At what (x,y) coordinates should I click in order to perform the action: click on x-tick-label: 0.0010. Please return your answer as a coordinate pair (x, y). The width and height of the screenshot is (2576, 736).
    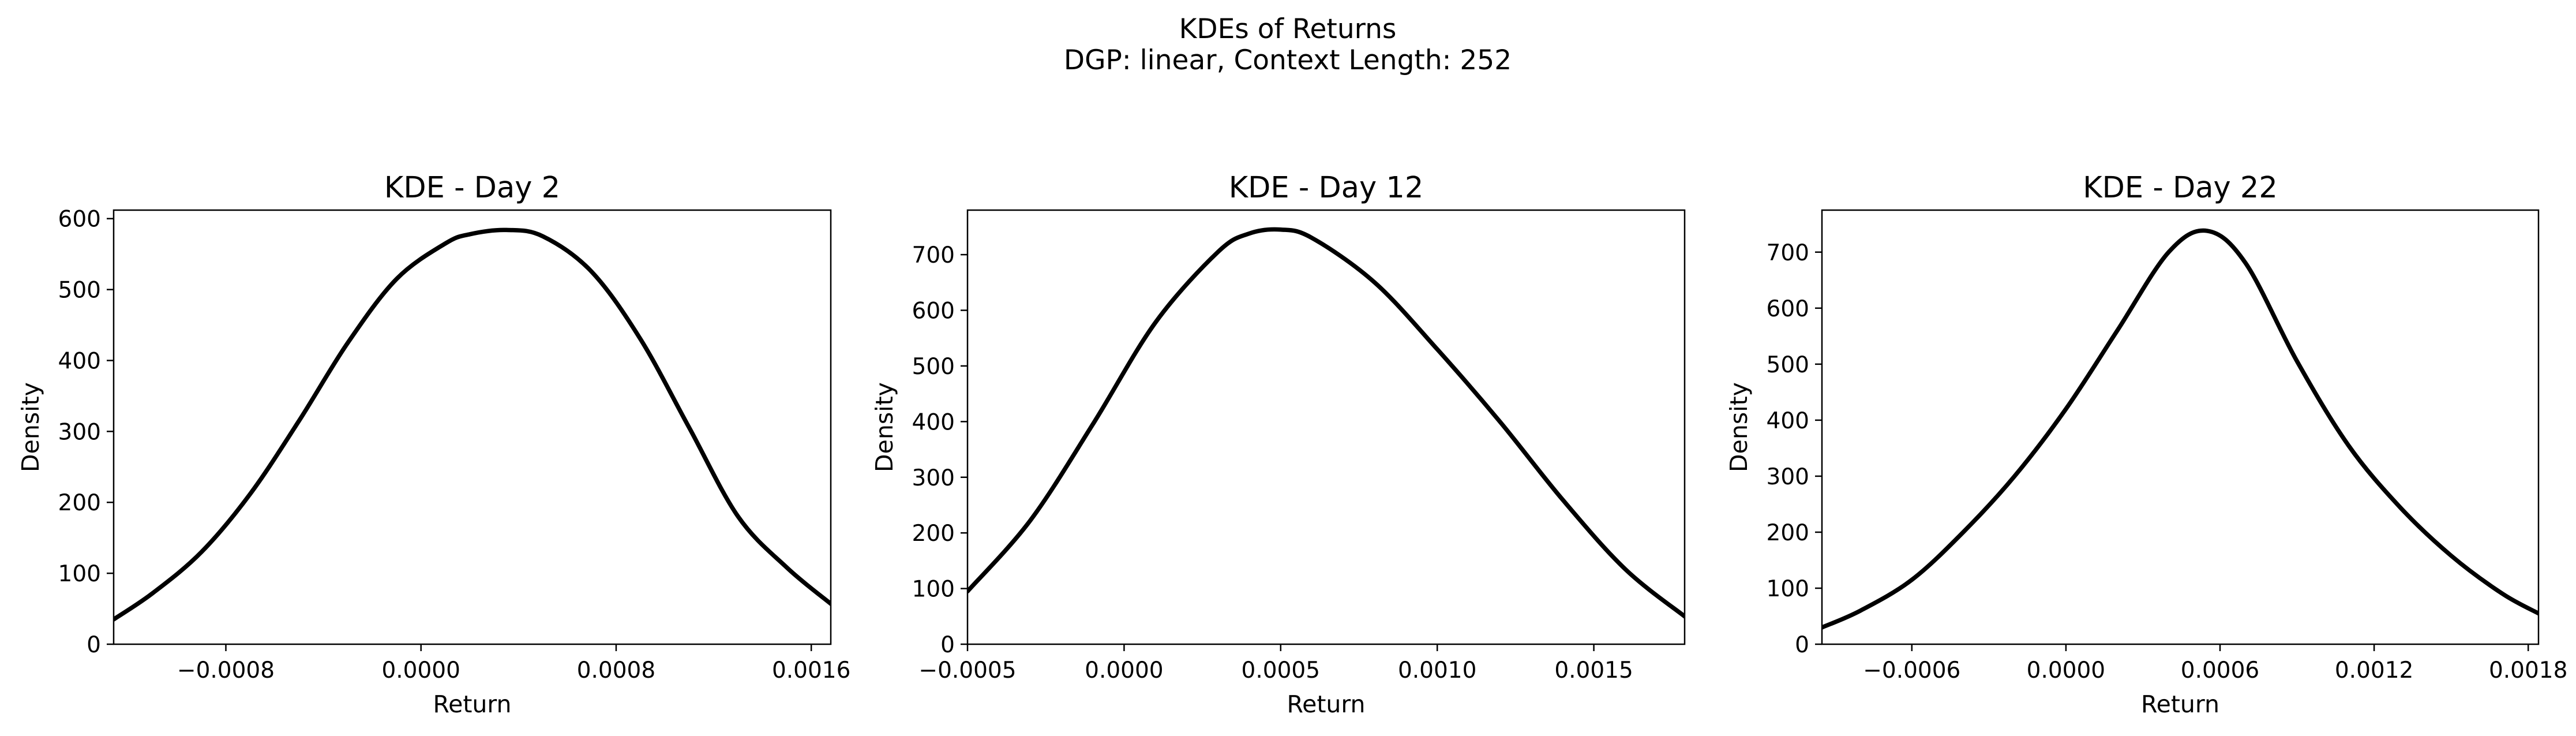
    Looking at the image, I should click on (1437, 670).